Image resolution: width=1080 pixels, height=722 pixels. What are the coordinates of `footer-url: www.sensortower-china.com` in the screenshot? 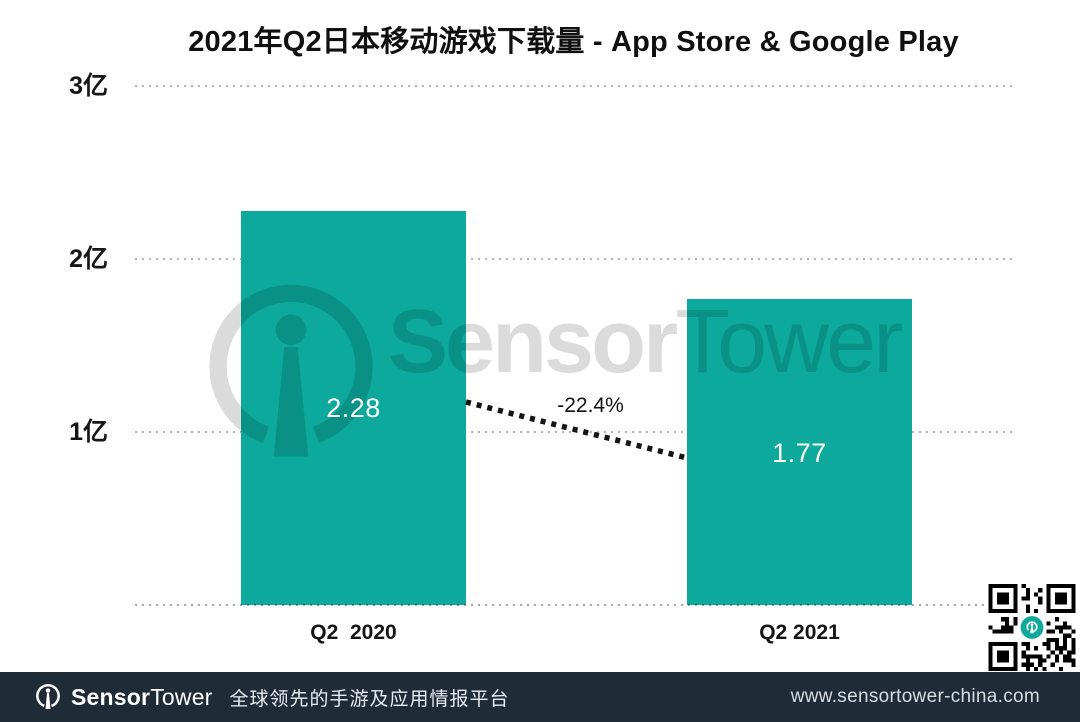 It's located at (915, 696).